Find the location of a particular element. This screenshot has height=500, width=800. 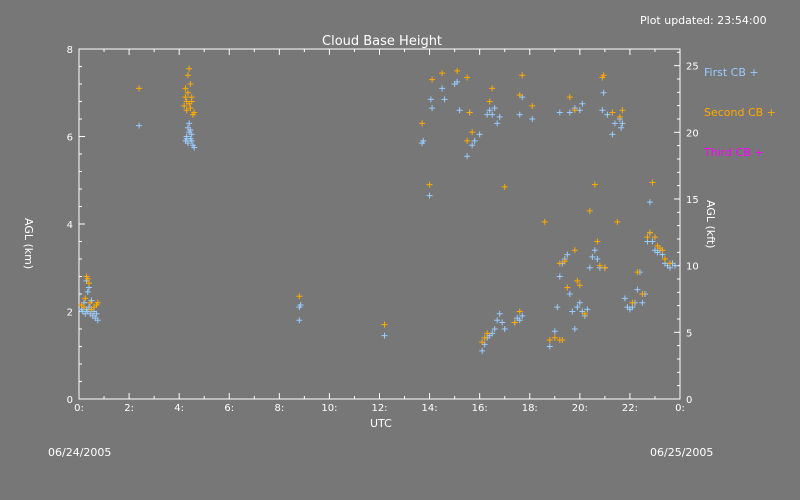

plot-updated-label: Plot updated: 23:54:00 is located at coordinates (703, 20).